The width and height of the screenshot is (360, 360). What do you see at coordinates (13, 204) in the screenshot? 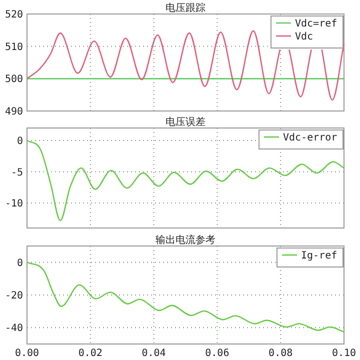
I see `y-tick-label: -10` at bounding box center [13, 204].